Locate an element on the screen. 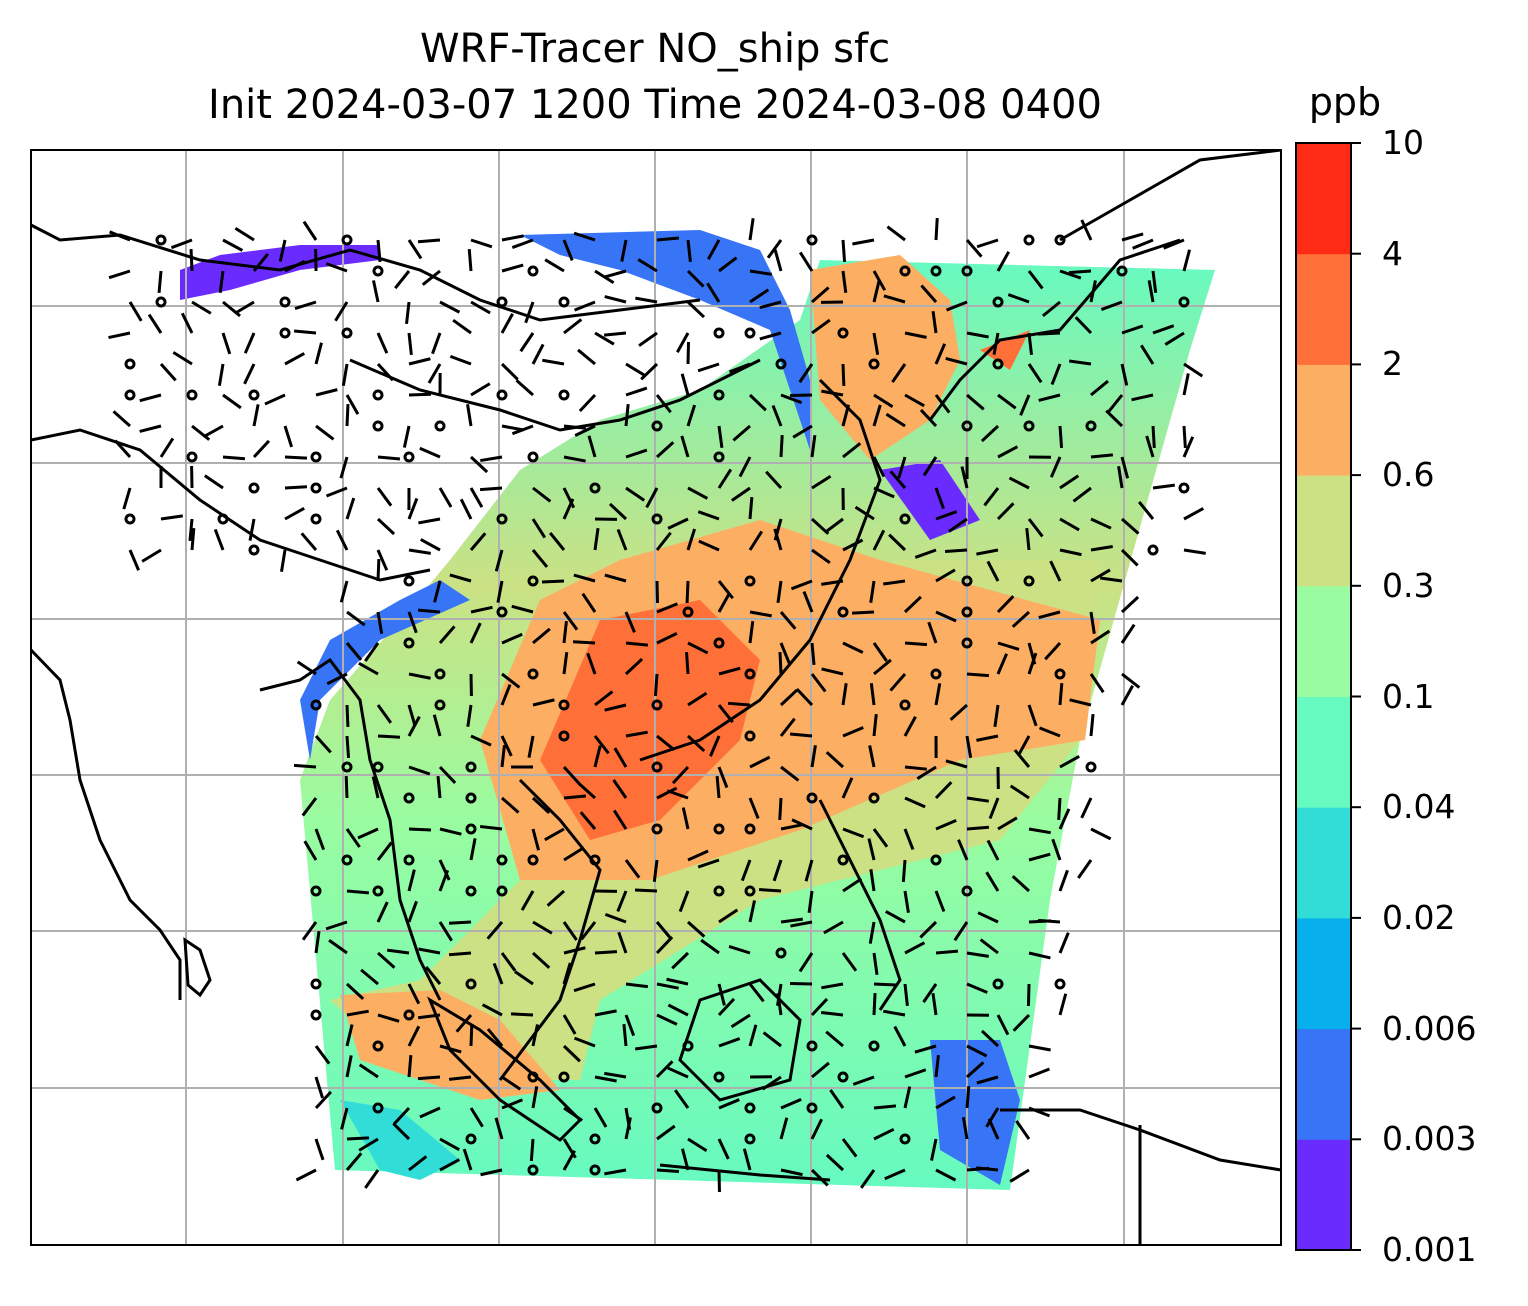  colorbar-tick-label: 2 is located at coordinates (1392, 364).